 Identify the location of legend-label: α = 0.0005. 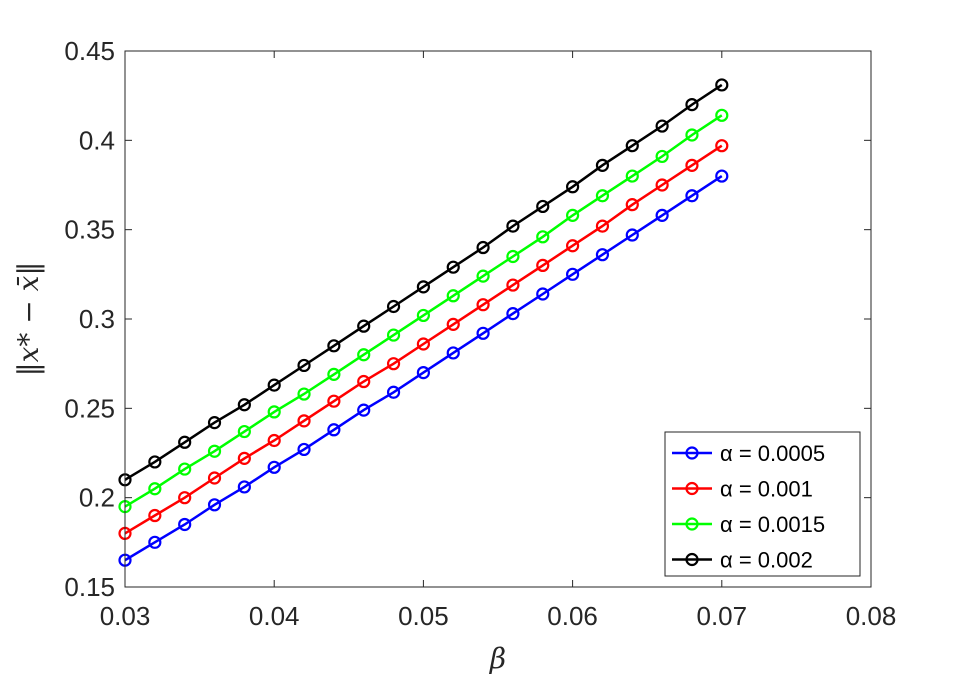
(772, 453).